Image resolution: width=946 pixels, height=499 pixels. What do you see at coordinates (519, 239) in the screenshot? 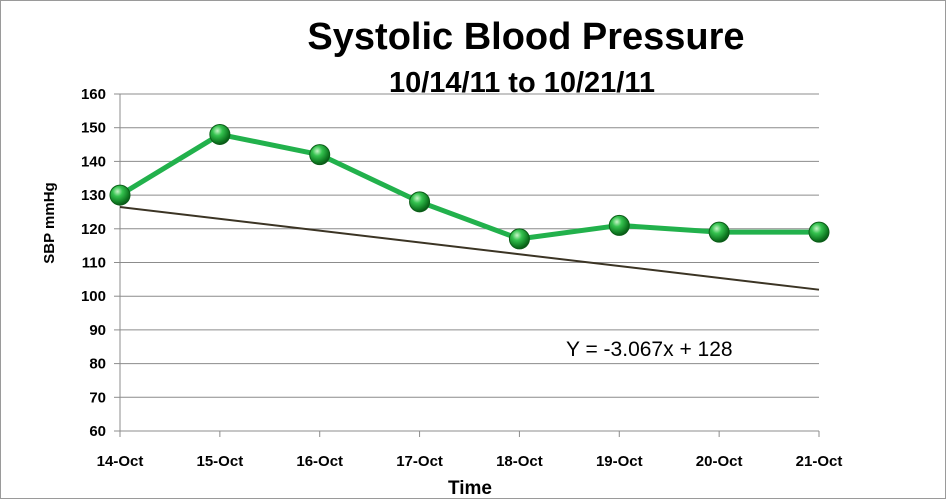
I see `data-point-18-Oct` at bounding box center [519, 239].